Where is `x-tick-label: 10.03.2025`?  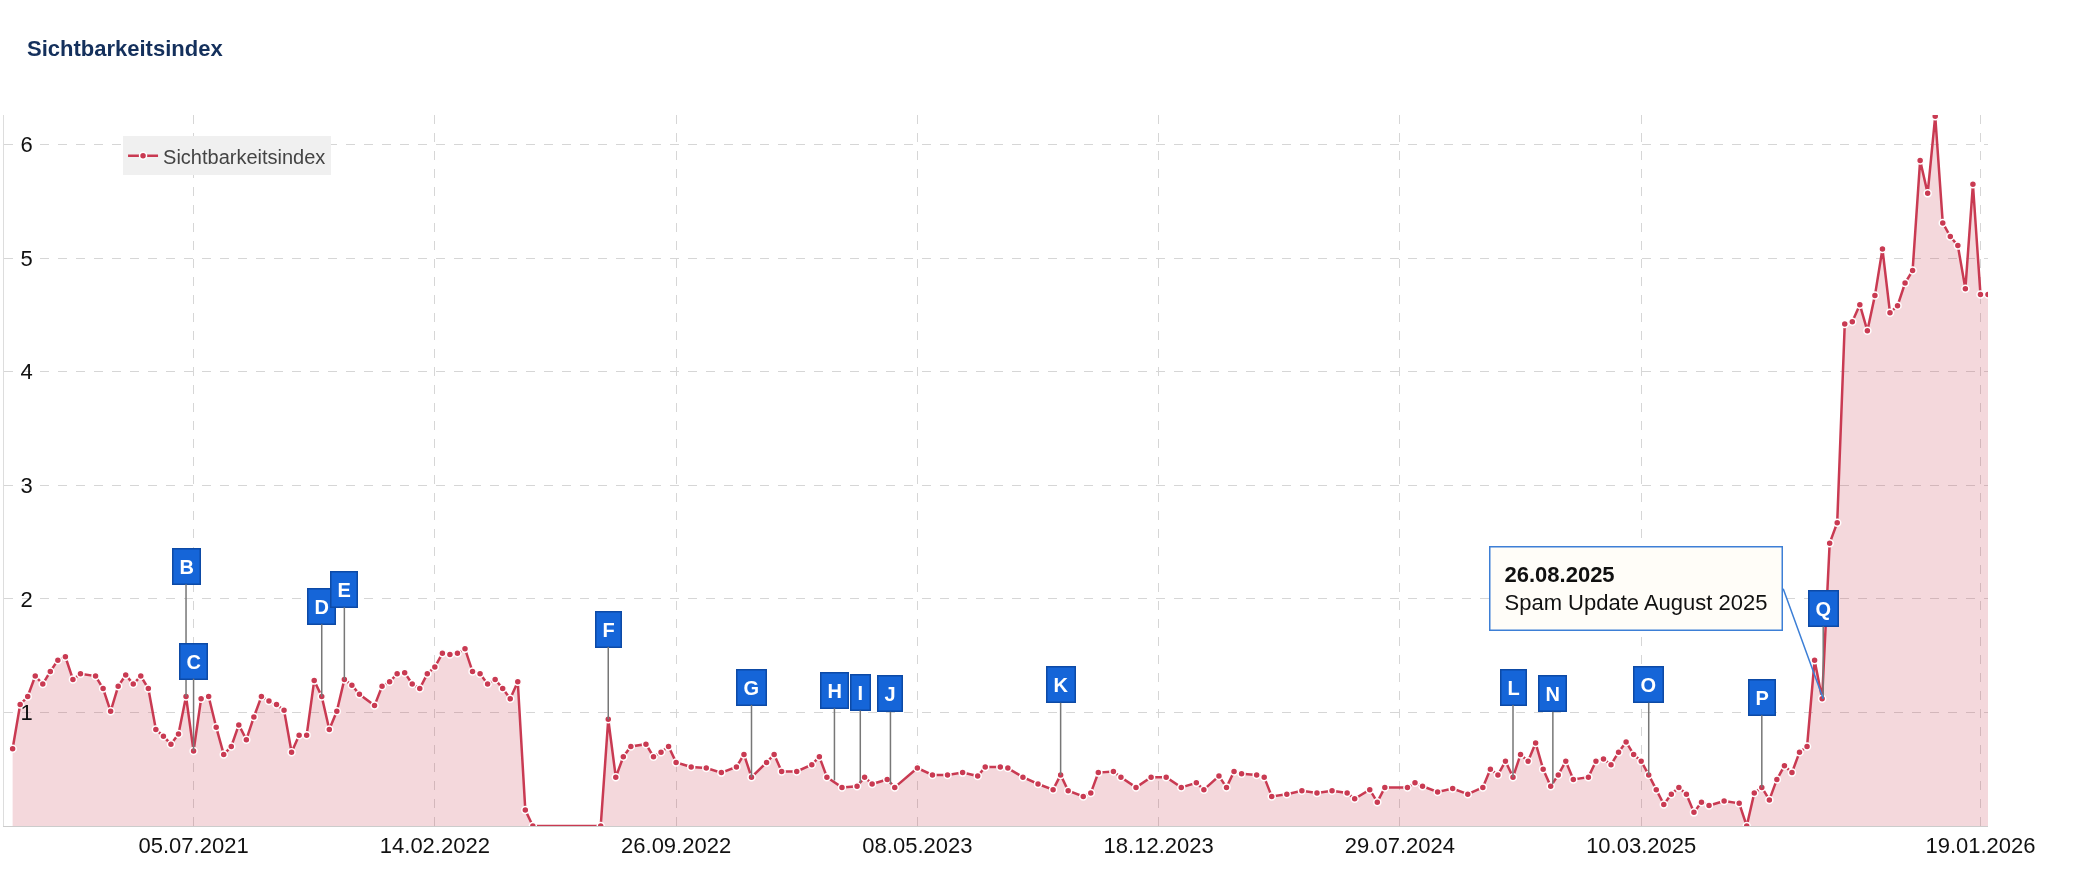
x-tick-label: 10.03.2025 is located at coordinates (1641, 846).